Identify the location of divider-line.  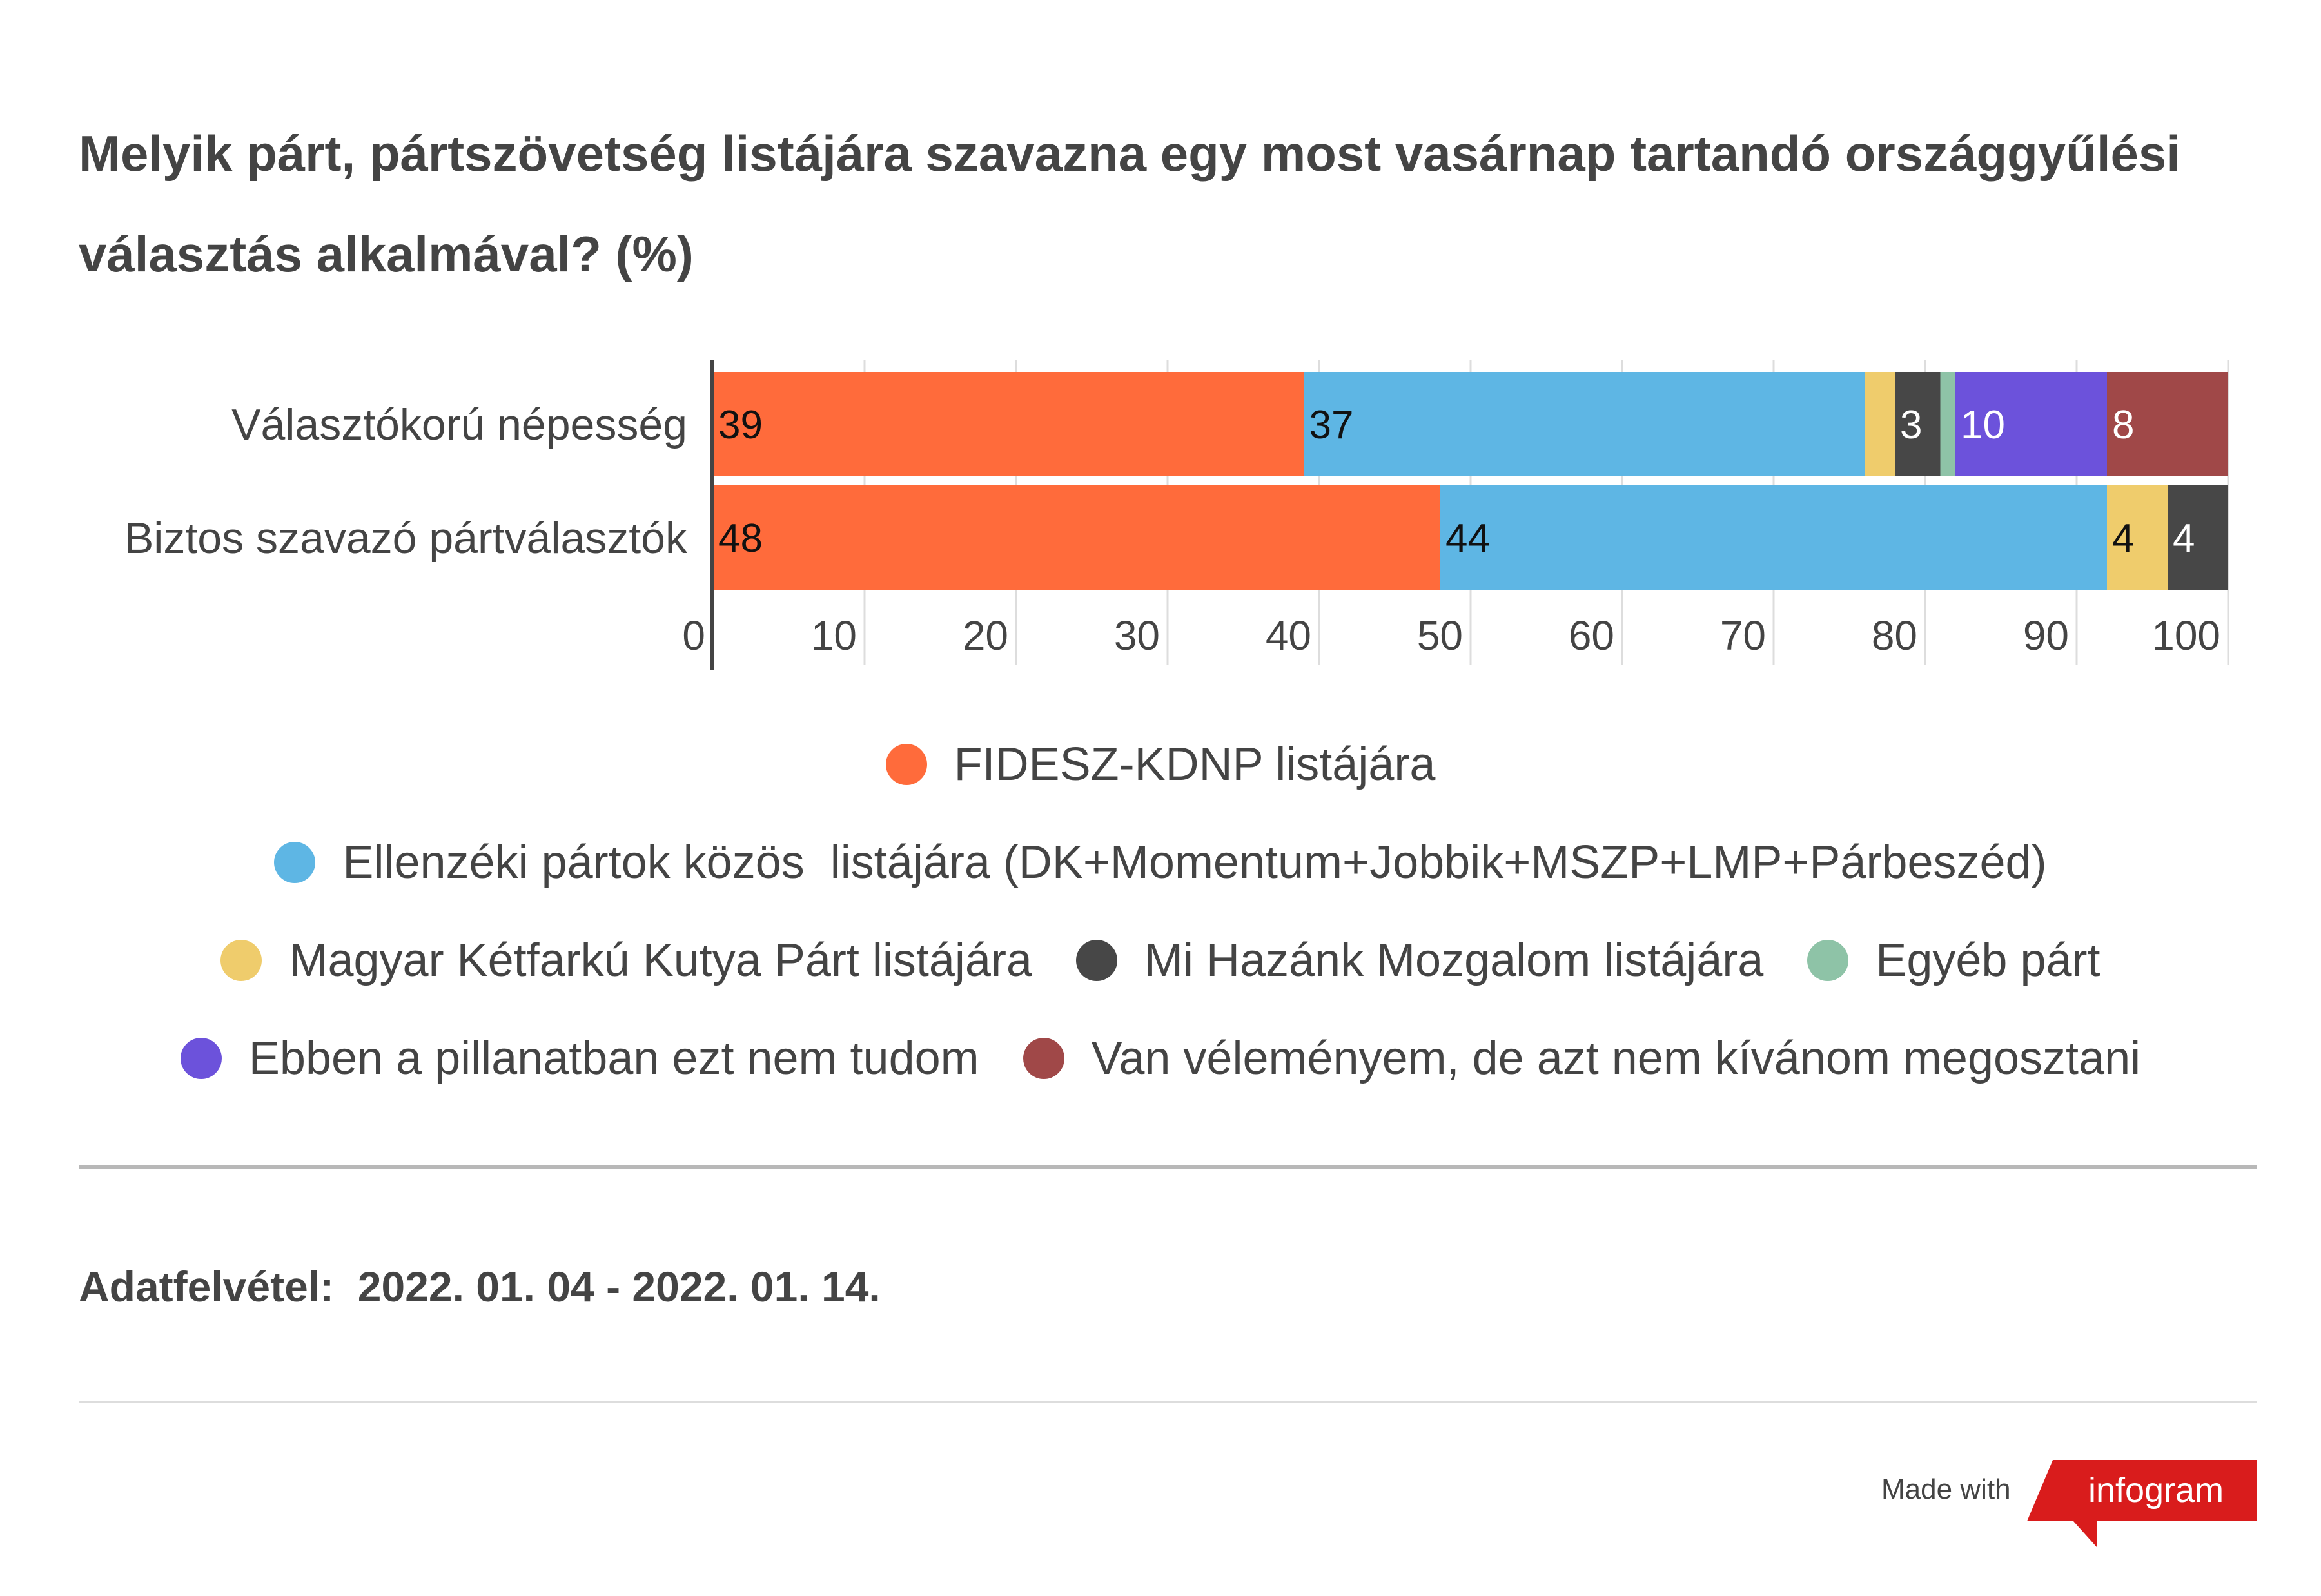
(1168, 1167).